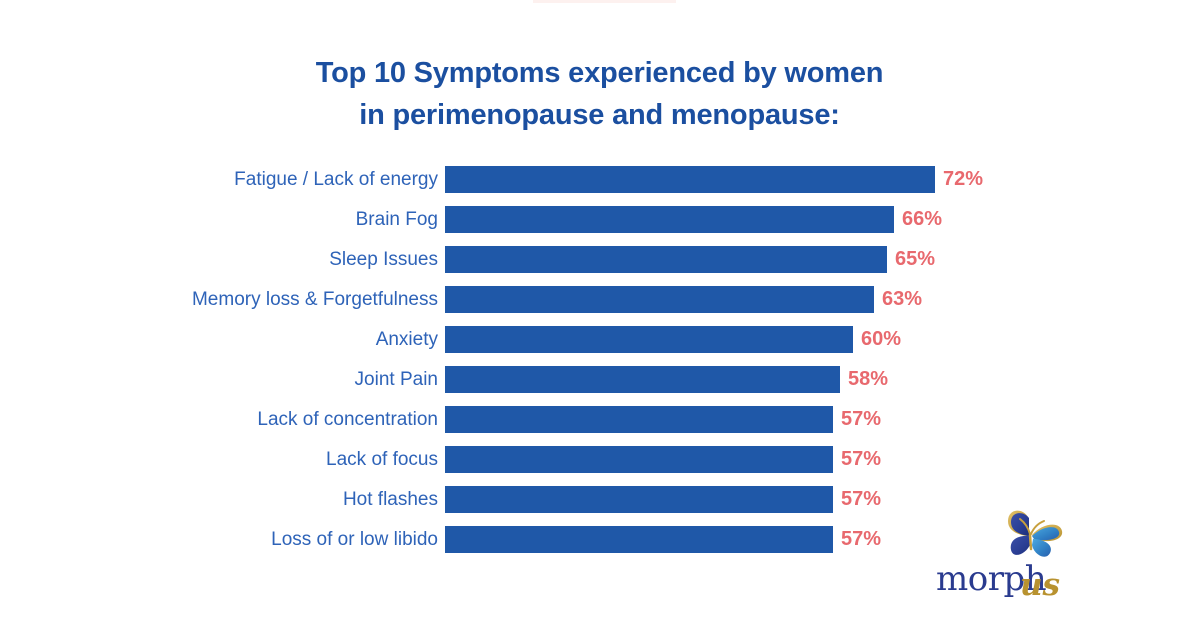 The width and height of the screenshot is (1199, 628). What do you see at coordinates (1033, 536) in the screenshot?
I see `butterfly-icon` at bounding box center [1033, 536].